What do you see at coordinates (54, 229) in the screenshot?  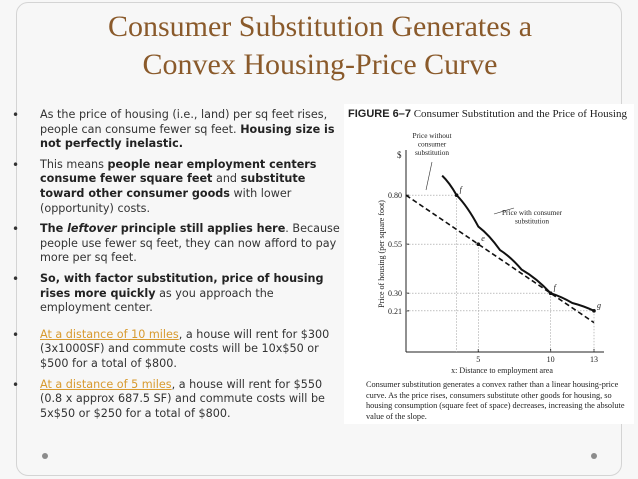 I see `bullet-text: The` at bounding box center [54, 229].